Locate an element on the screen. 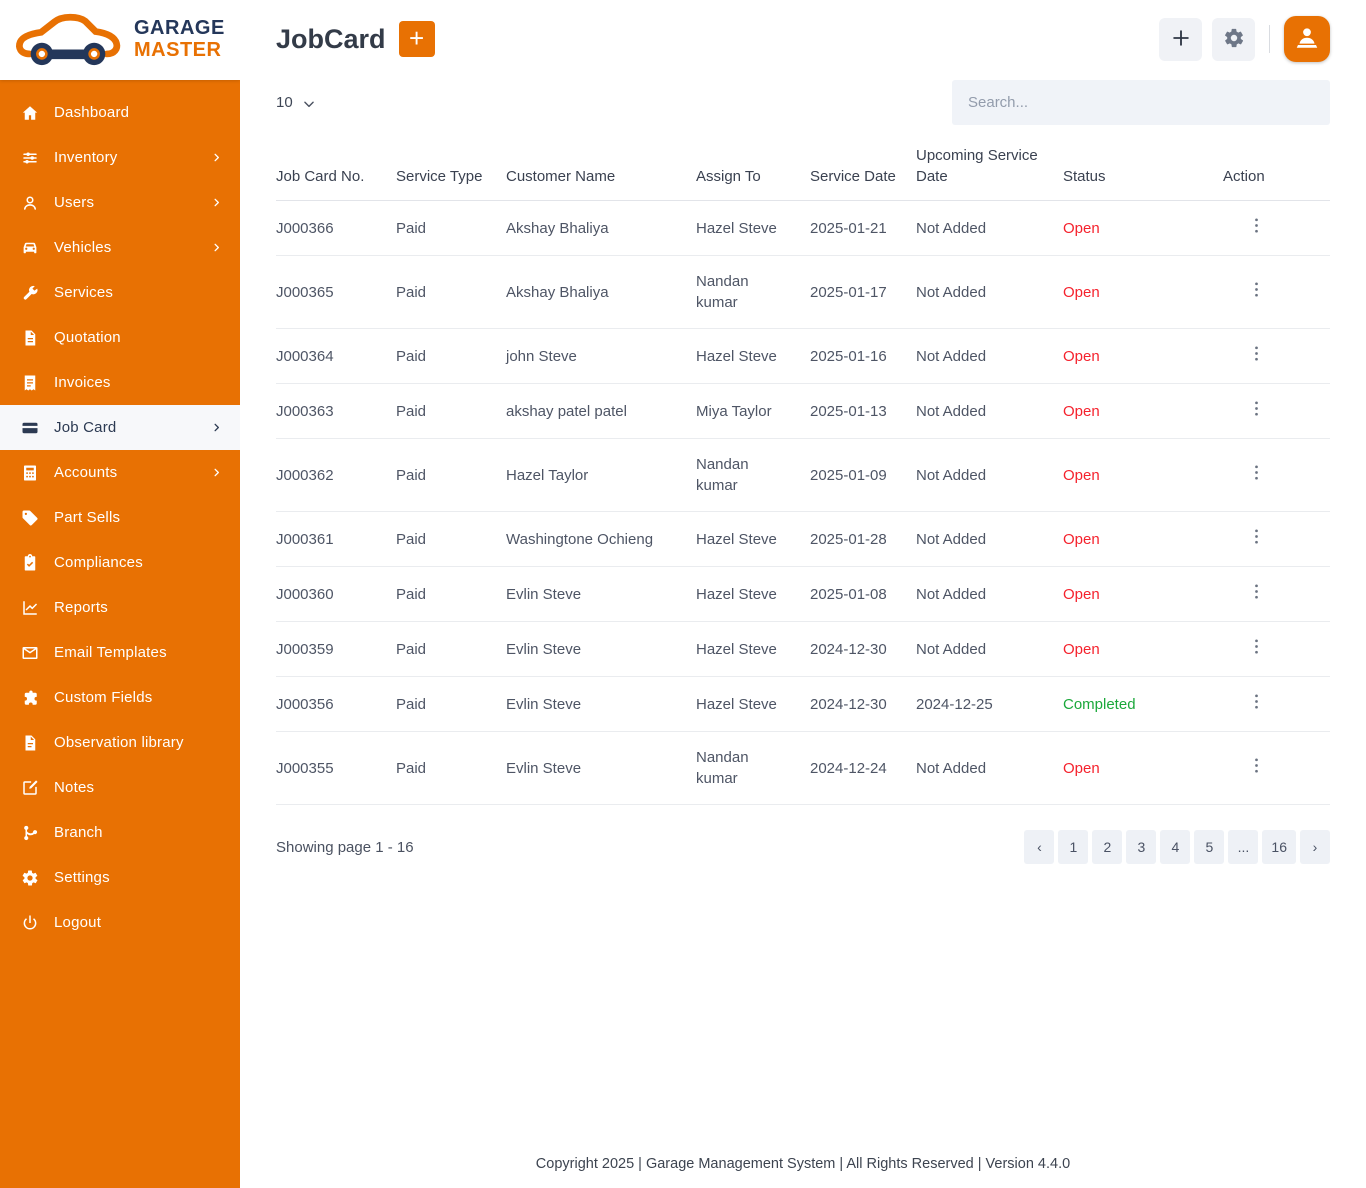 Image resolution: width=1366 pixels, height=1188 pixels. table-cell-service-date: 2024-12-24 is located at coordinates (863, 768).